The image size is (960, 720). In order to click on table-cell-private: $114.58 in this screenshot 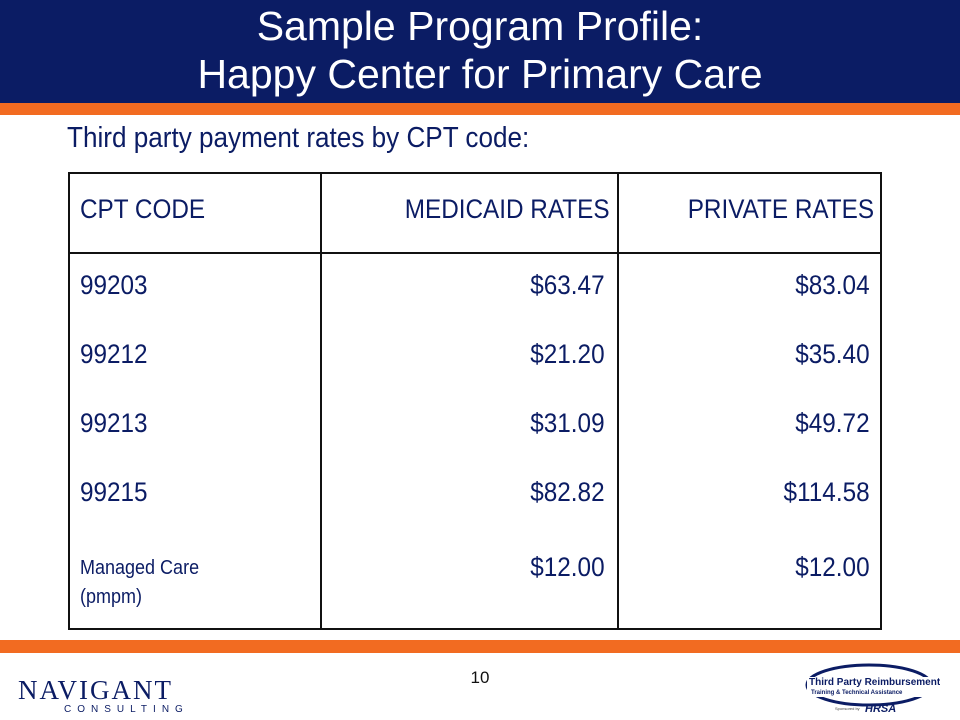, I will do `click(826, 492)`.